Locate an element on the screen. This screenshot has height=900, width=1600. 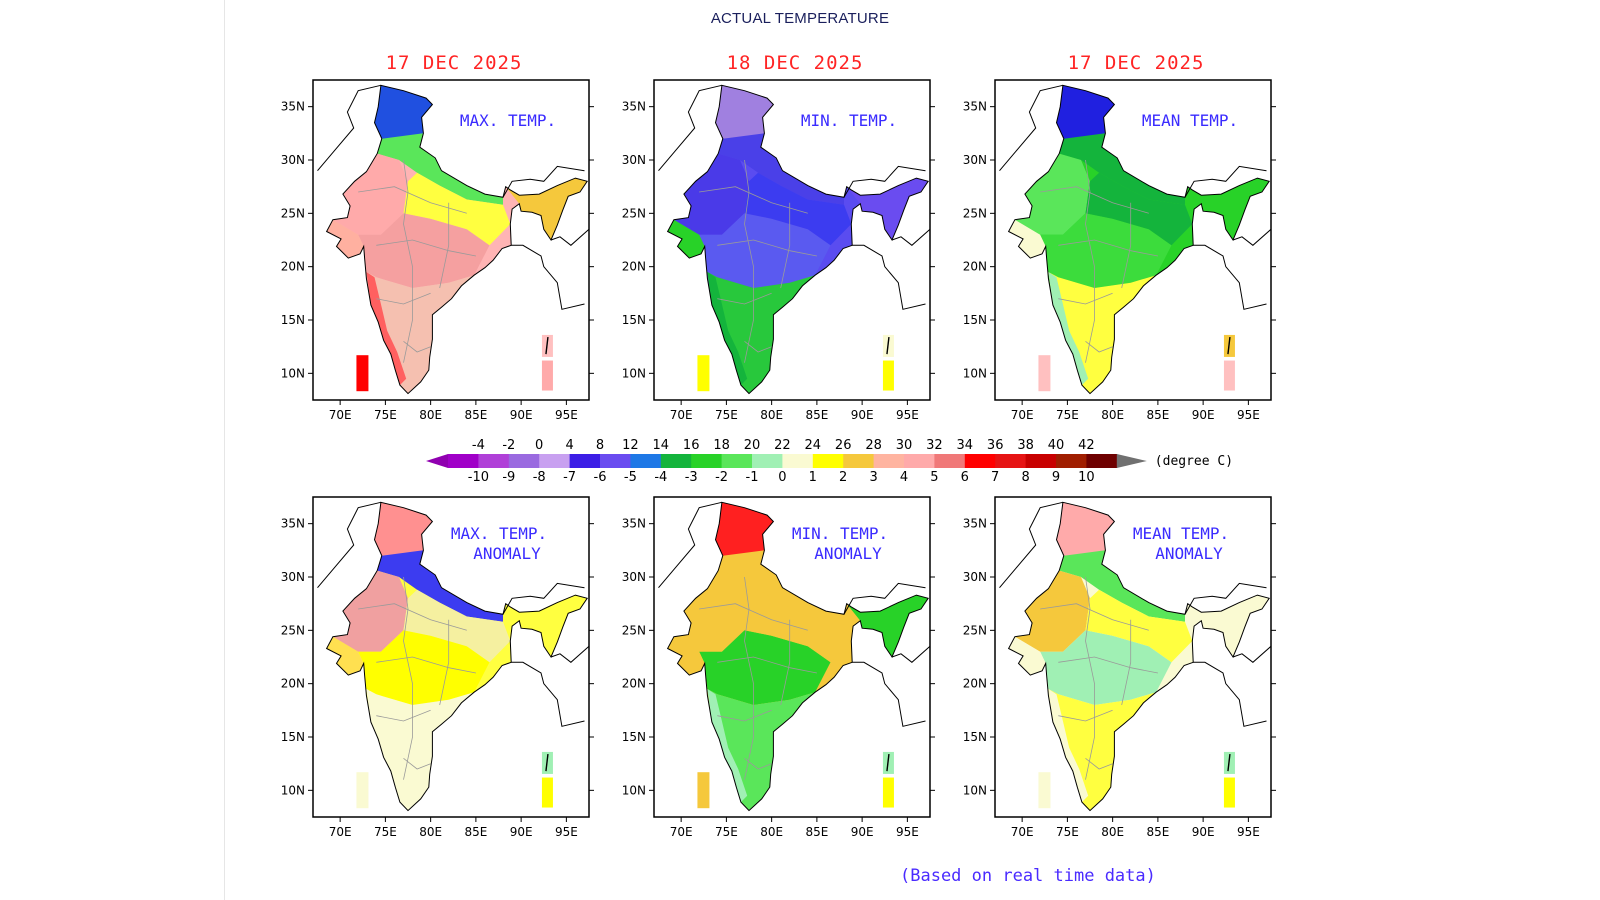
page-title: ACTUAL TEMPERATURE is located at coordinates (800, 18).